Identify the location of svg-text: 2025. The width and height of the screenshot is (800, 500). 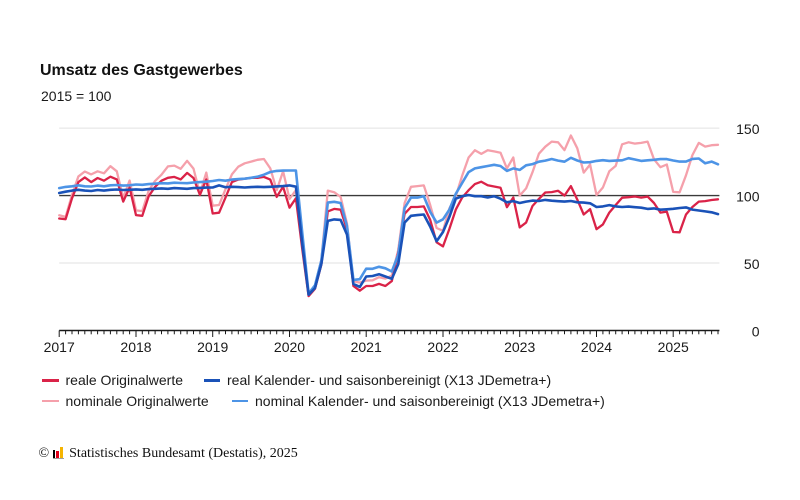
(673, 347).